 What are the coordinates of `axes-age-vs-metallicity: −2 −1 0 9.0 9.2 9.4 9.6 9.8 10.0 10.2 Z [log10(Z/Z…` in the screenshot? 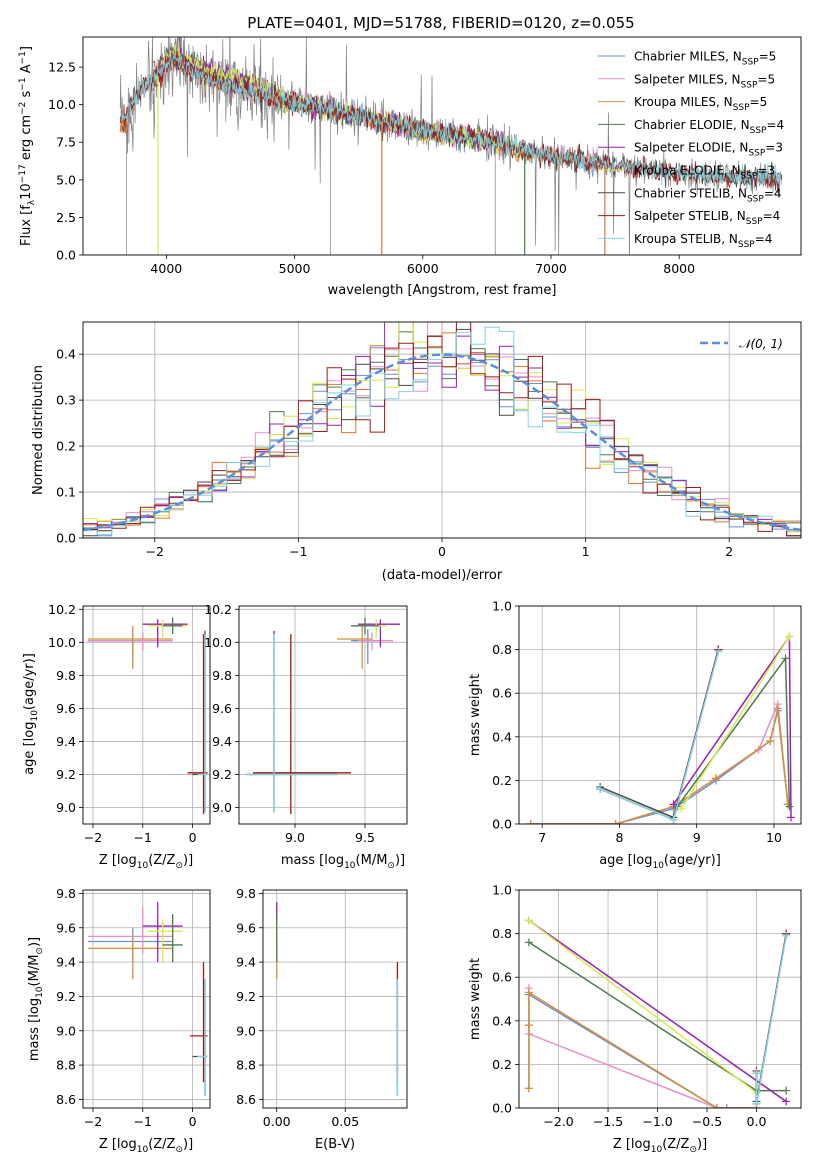 It's located at (116, 736).